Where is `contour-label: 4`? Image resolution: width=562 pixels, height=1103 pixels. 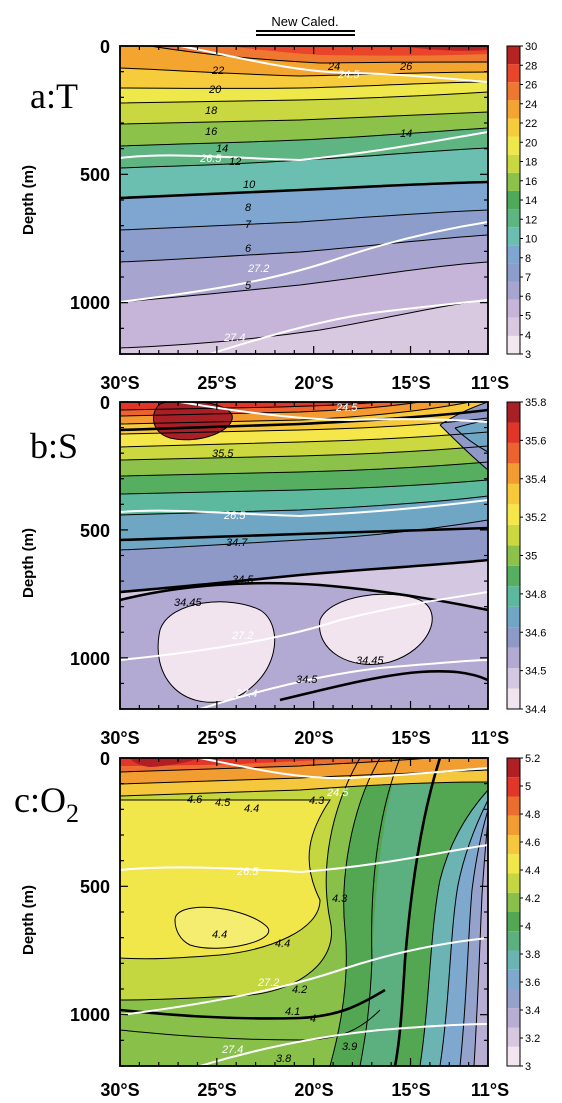
contour-label: 4 is located at coordinates (313, 1019).